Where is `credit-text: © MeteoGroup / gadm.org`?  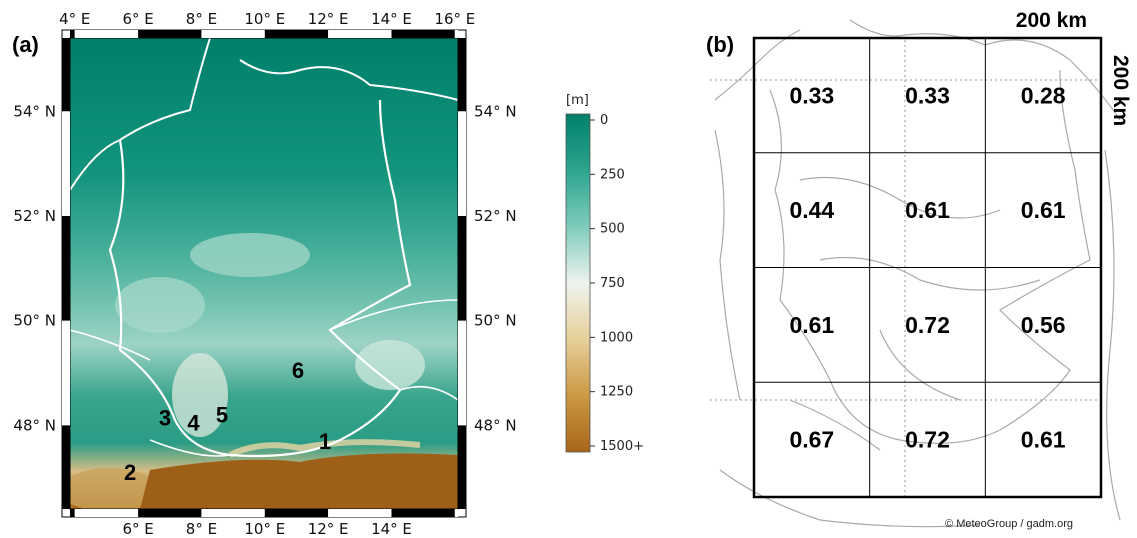 credit-text: © MeteoGroup / gadm.org is located at coordinates (1009, 524).